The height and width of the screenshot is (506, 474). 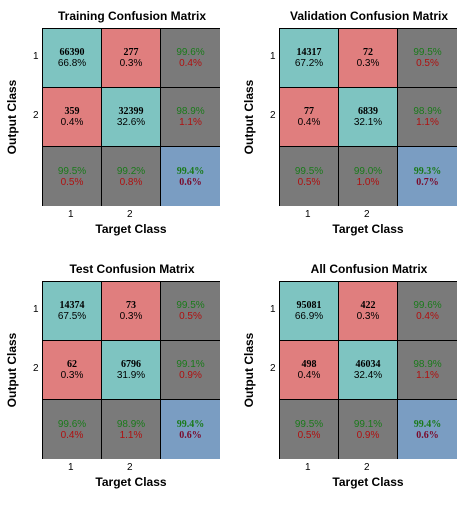 What do you see at coordinates (309, 364) in the screenshot?
I see `cell-count: 498` at bounding box center [309, 364].